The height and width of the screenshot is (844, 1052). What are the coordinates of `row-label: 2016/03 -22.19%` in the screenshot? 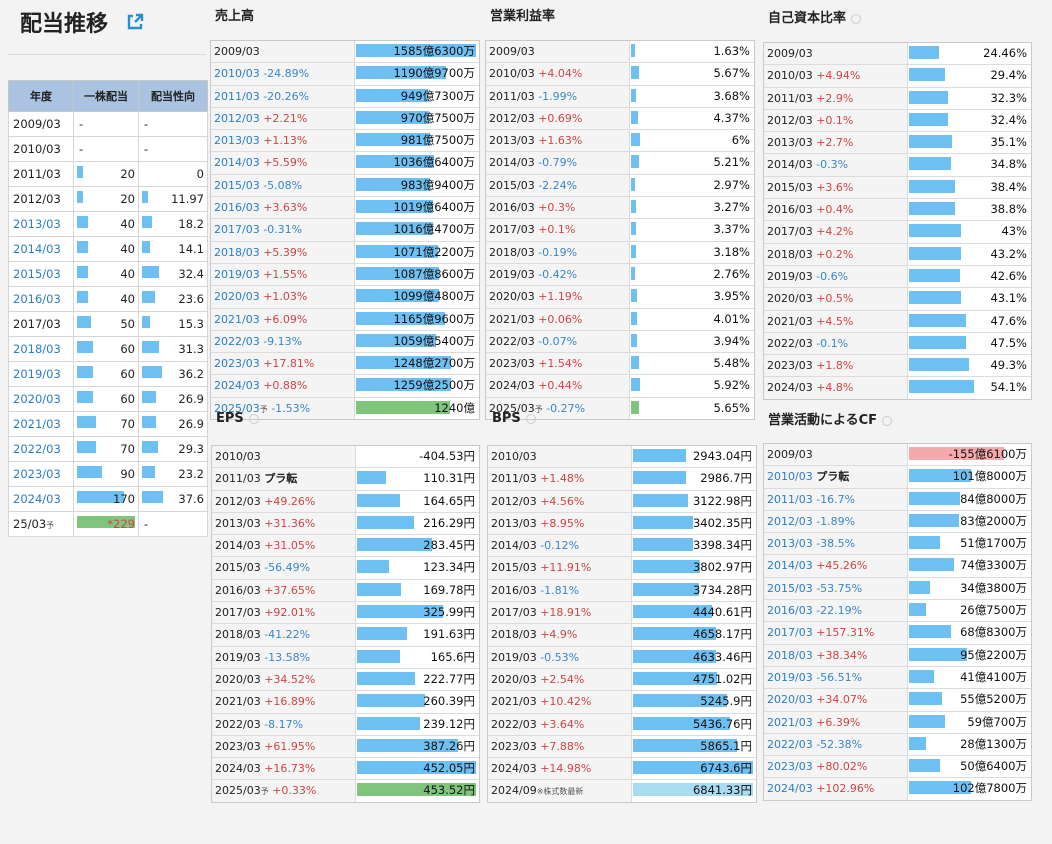 It's located at (836, 611).